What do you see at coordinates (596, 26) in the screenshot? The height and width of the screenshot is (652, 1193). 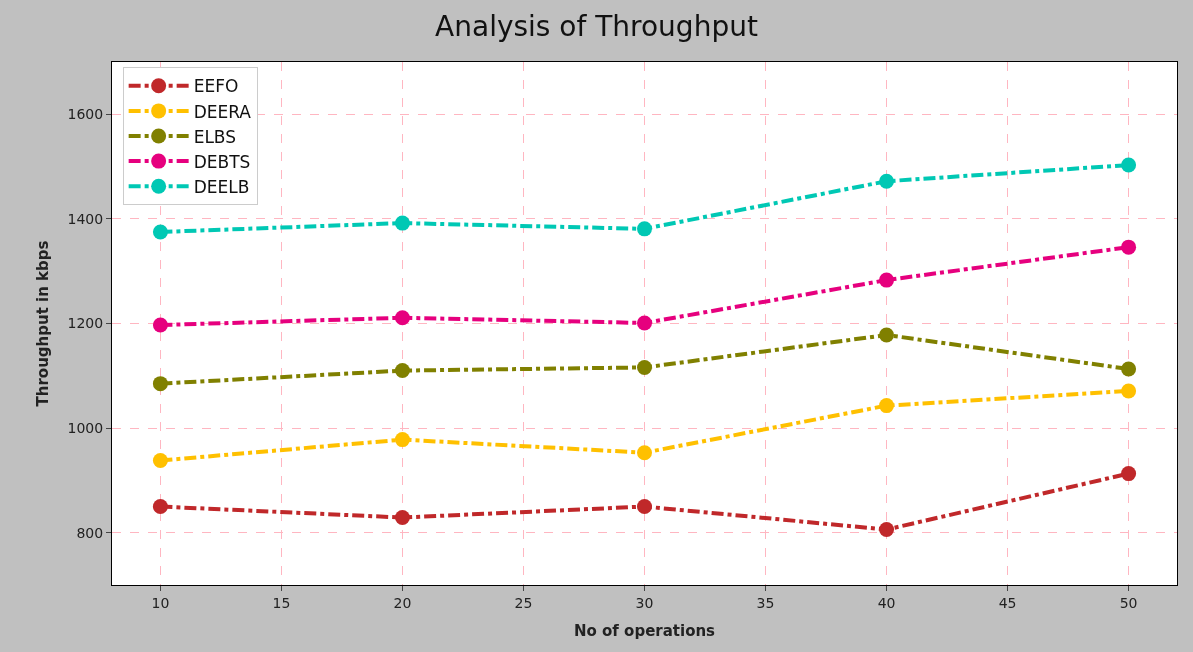 I see `chart-title: Analysis of Throughput` at bounding box center [596, 26].